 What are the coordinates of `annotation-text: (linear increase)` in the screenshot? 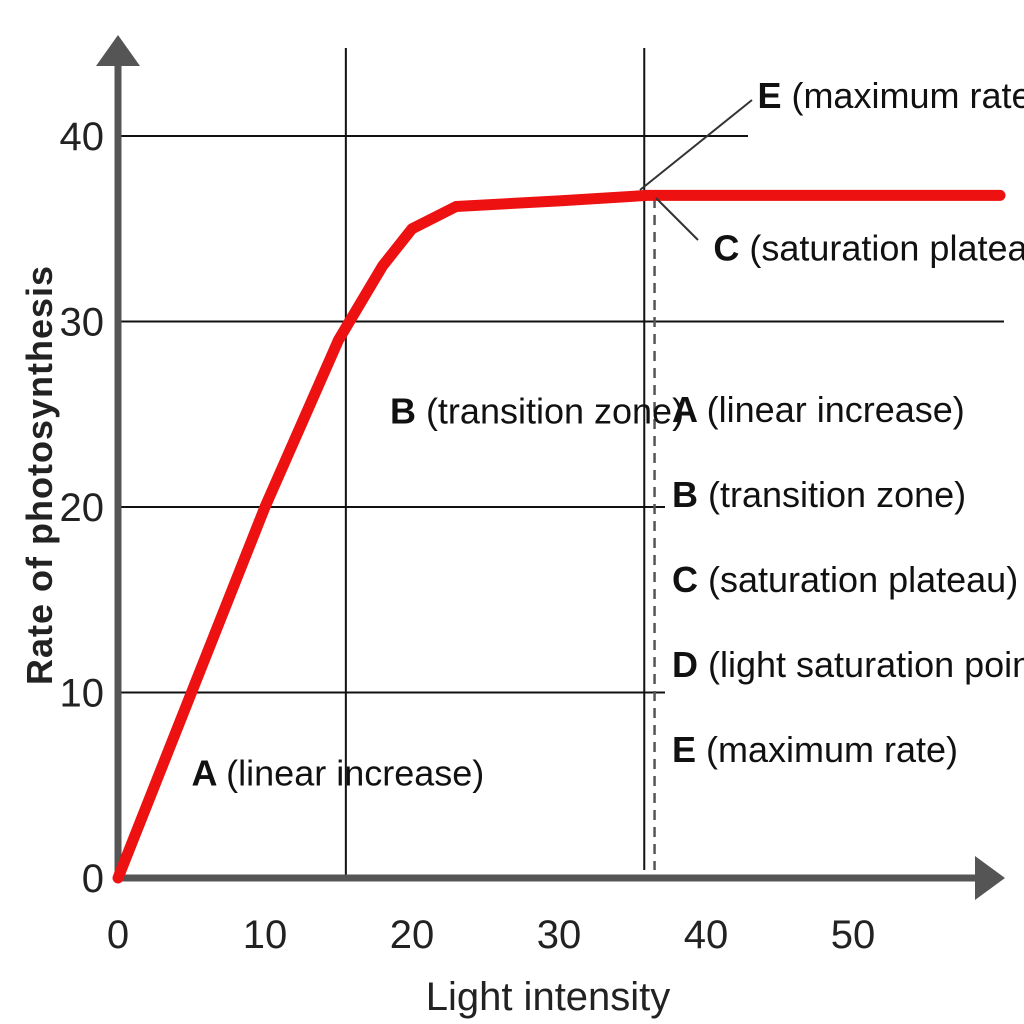 It's located at (355, 772).